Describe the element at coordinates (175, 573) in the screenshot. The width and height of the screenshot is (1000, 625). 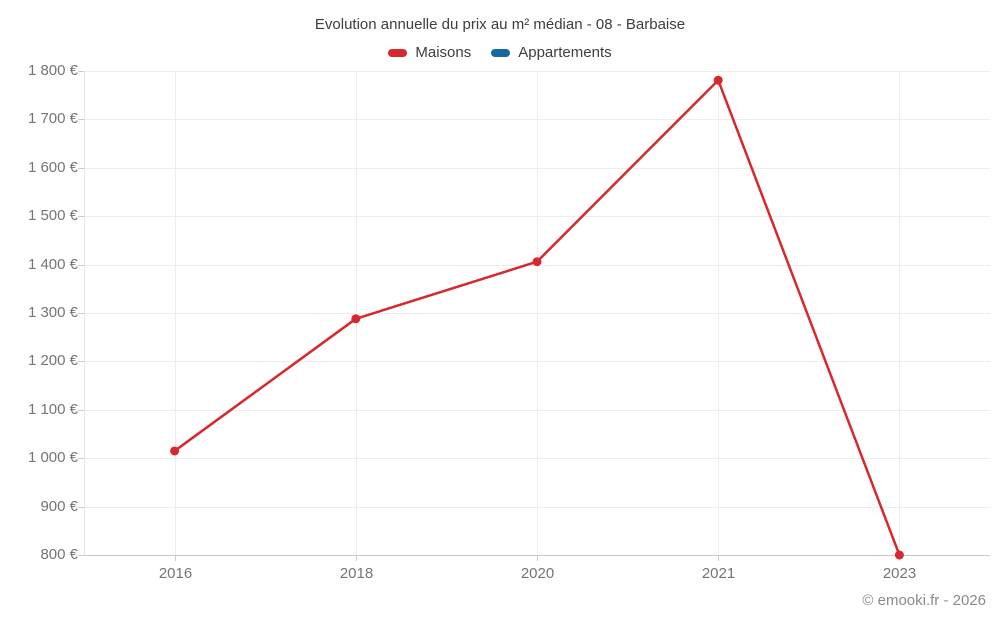
I see `x-tick-label: 2016` at that location.